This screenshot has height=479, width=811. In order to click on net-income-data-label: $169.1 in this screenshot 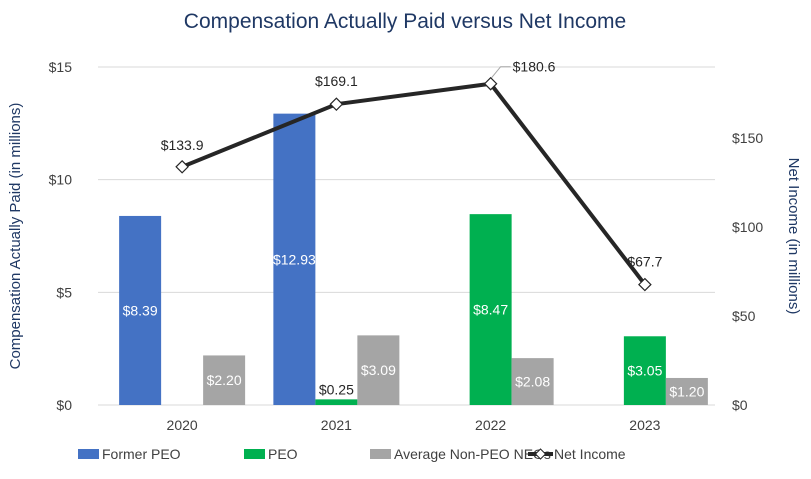, I will do `click(336, 81)`.